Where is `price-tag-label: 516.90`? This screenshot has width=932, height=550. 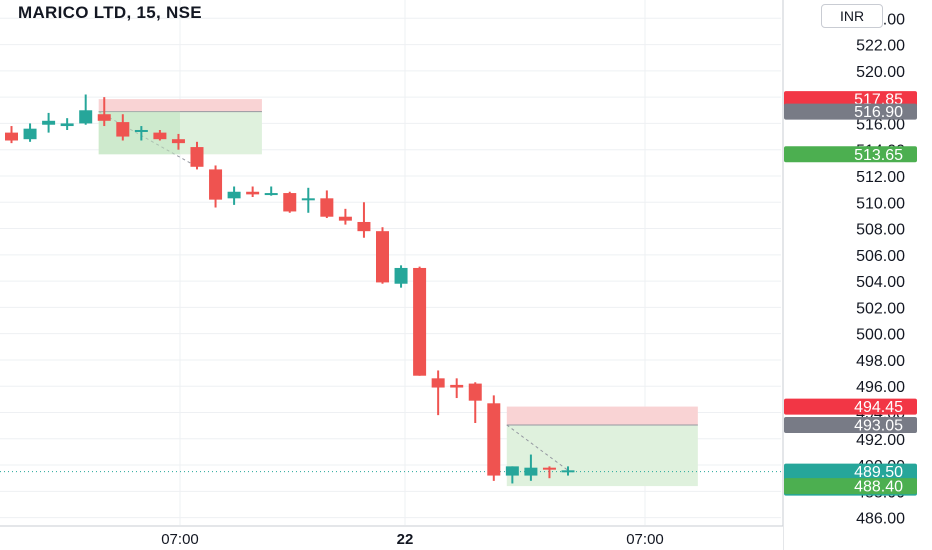 price-tag-label: 516.90 is located at coordinates (878, 112).